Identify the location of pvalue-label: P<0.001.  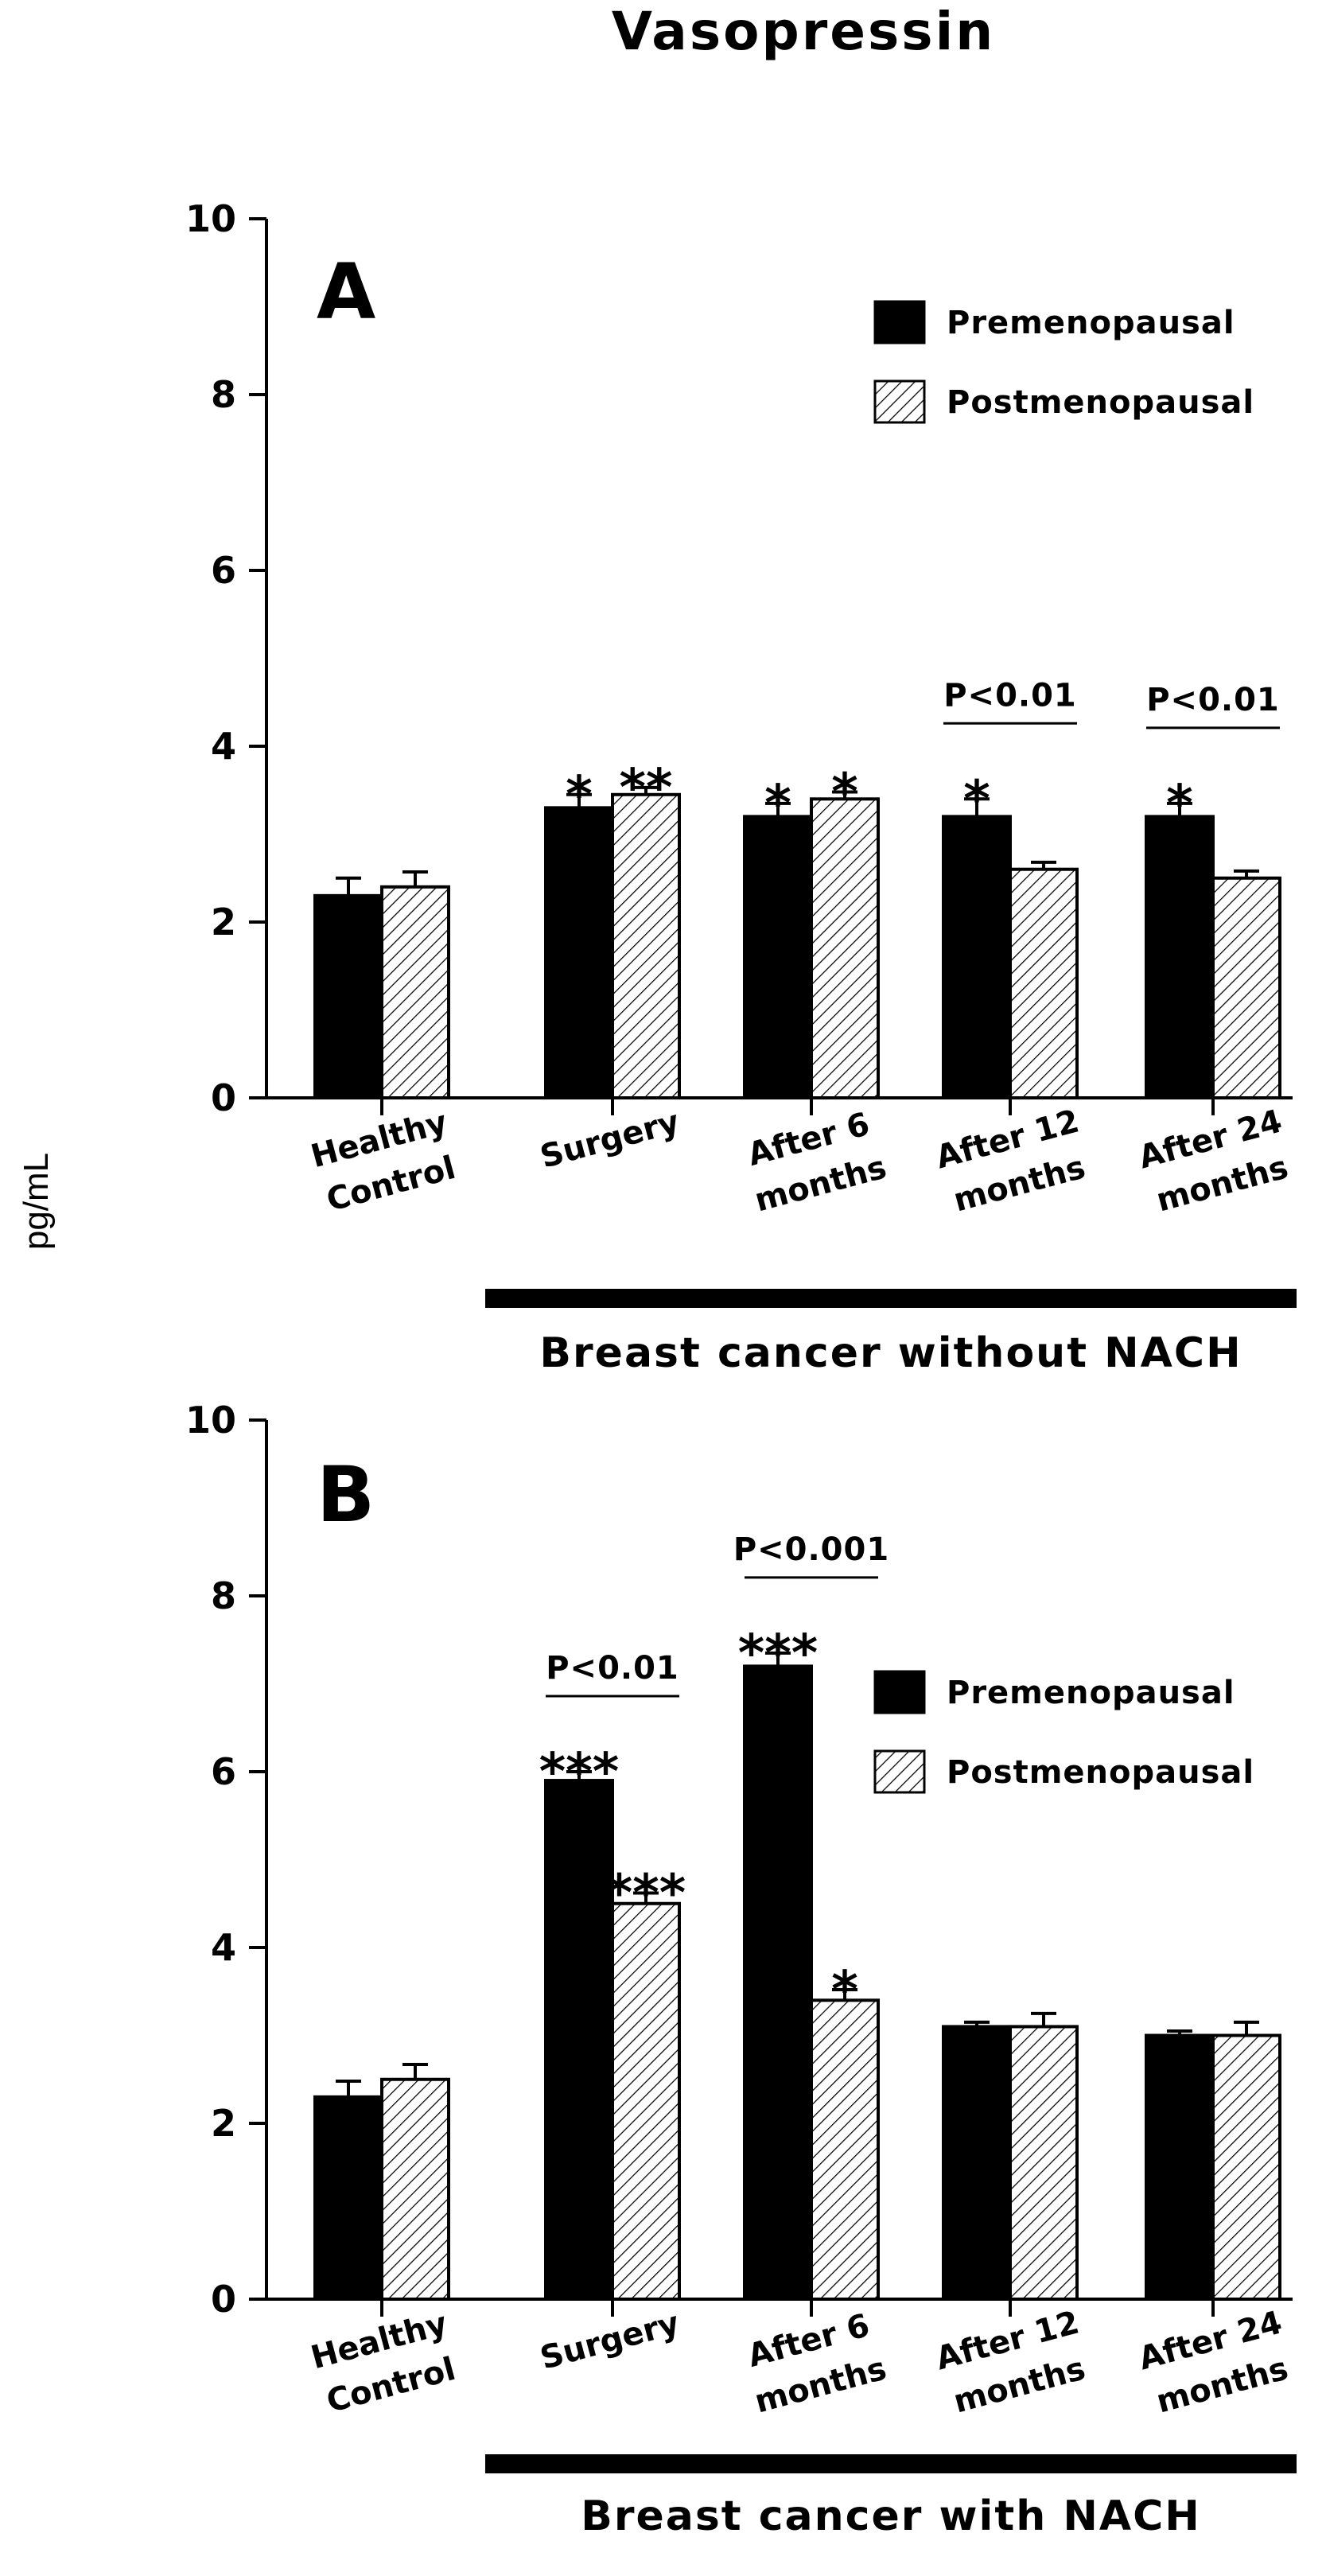
(811, 1550).